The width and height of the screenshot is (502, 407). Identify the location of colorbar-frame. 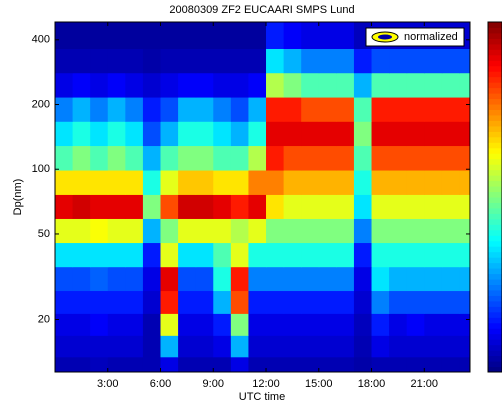
(494, 197).